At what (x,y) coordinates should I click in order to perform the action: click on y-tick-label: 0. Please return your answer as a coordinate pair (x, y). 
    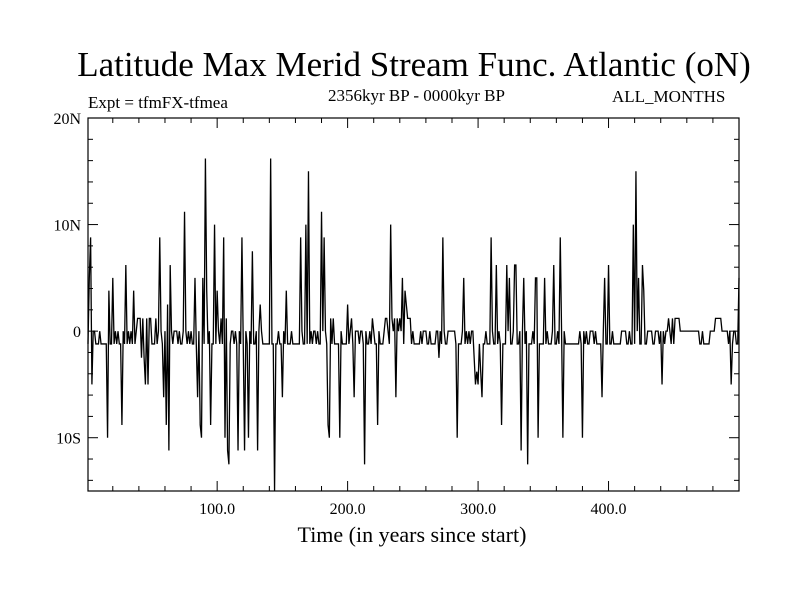
    Looking at the image, I should click on (77, 332).